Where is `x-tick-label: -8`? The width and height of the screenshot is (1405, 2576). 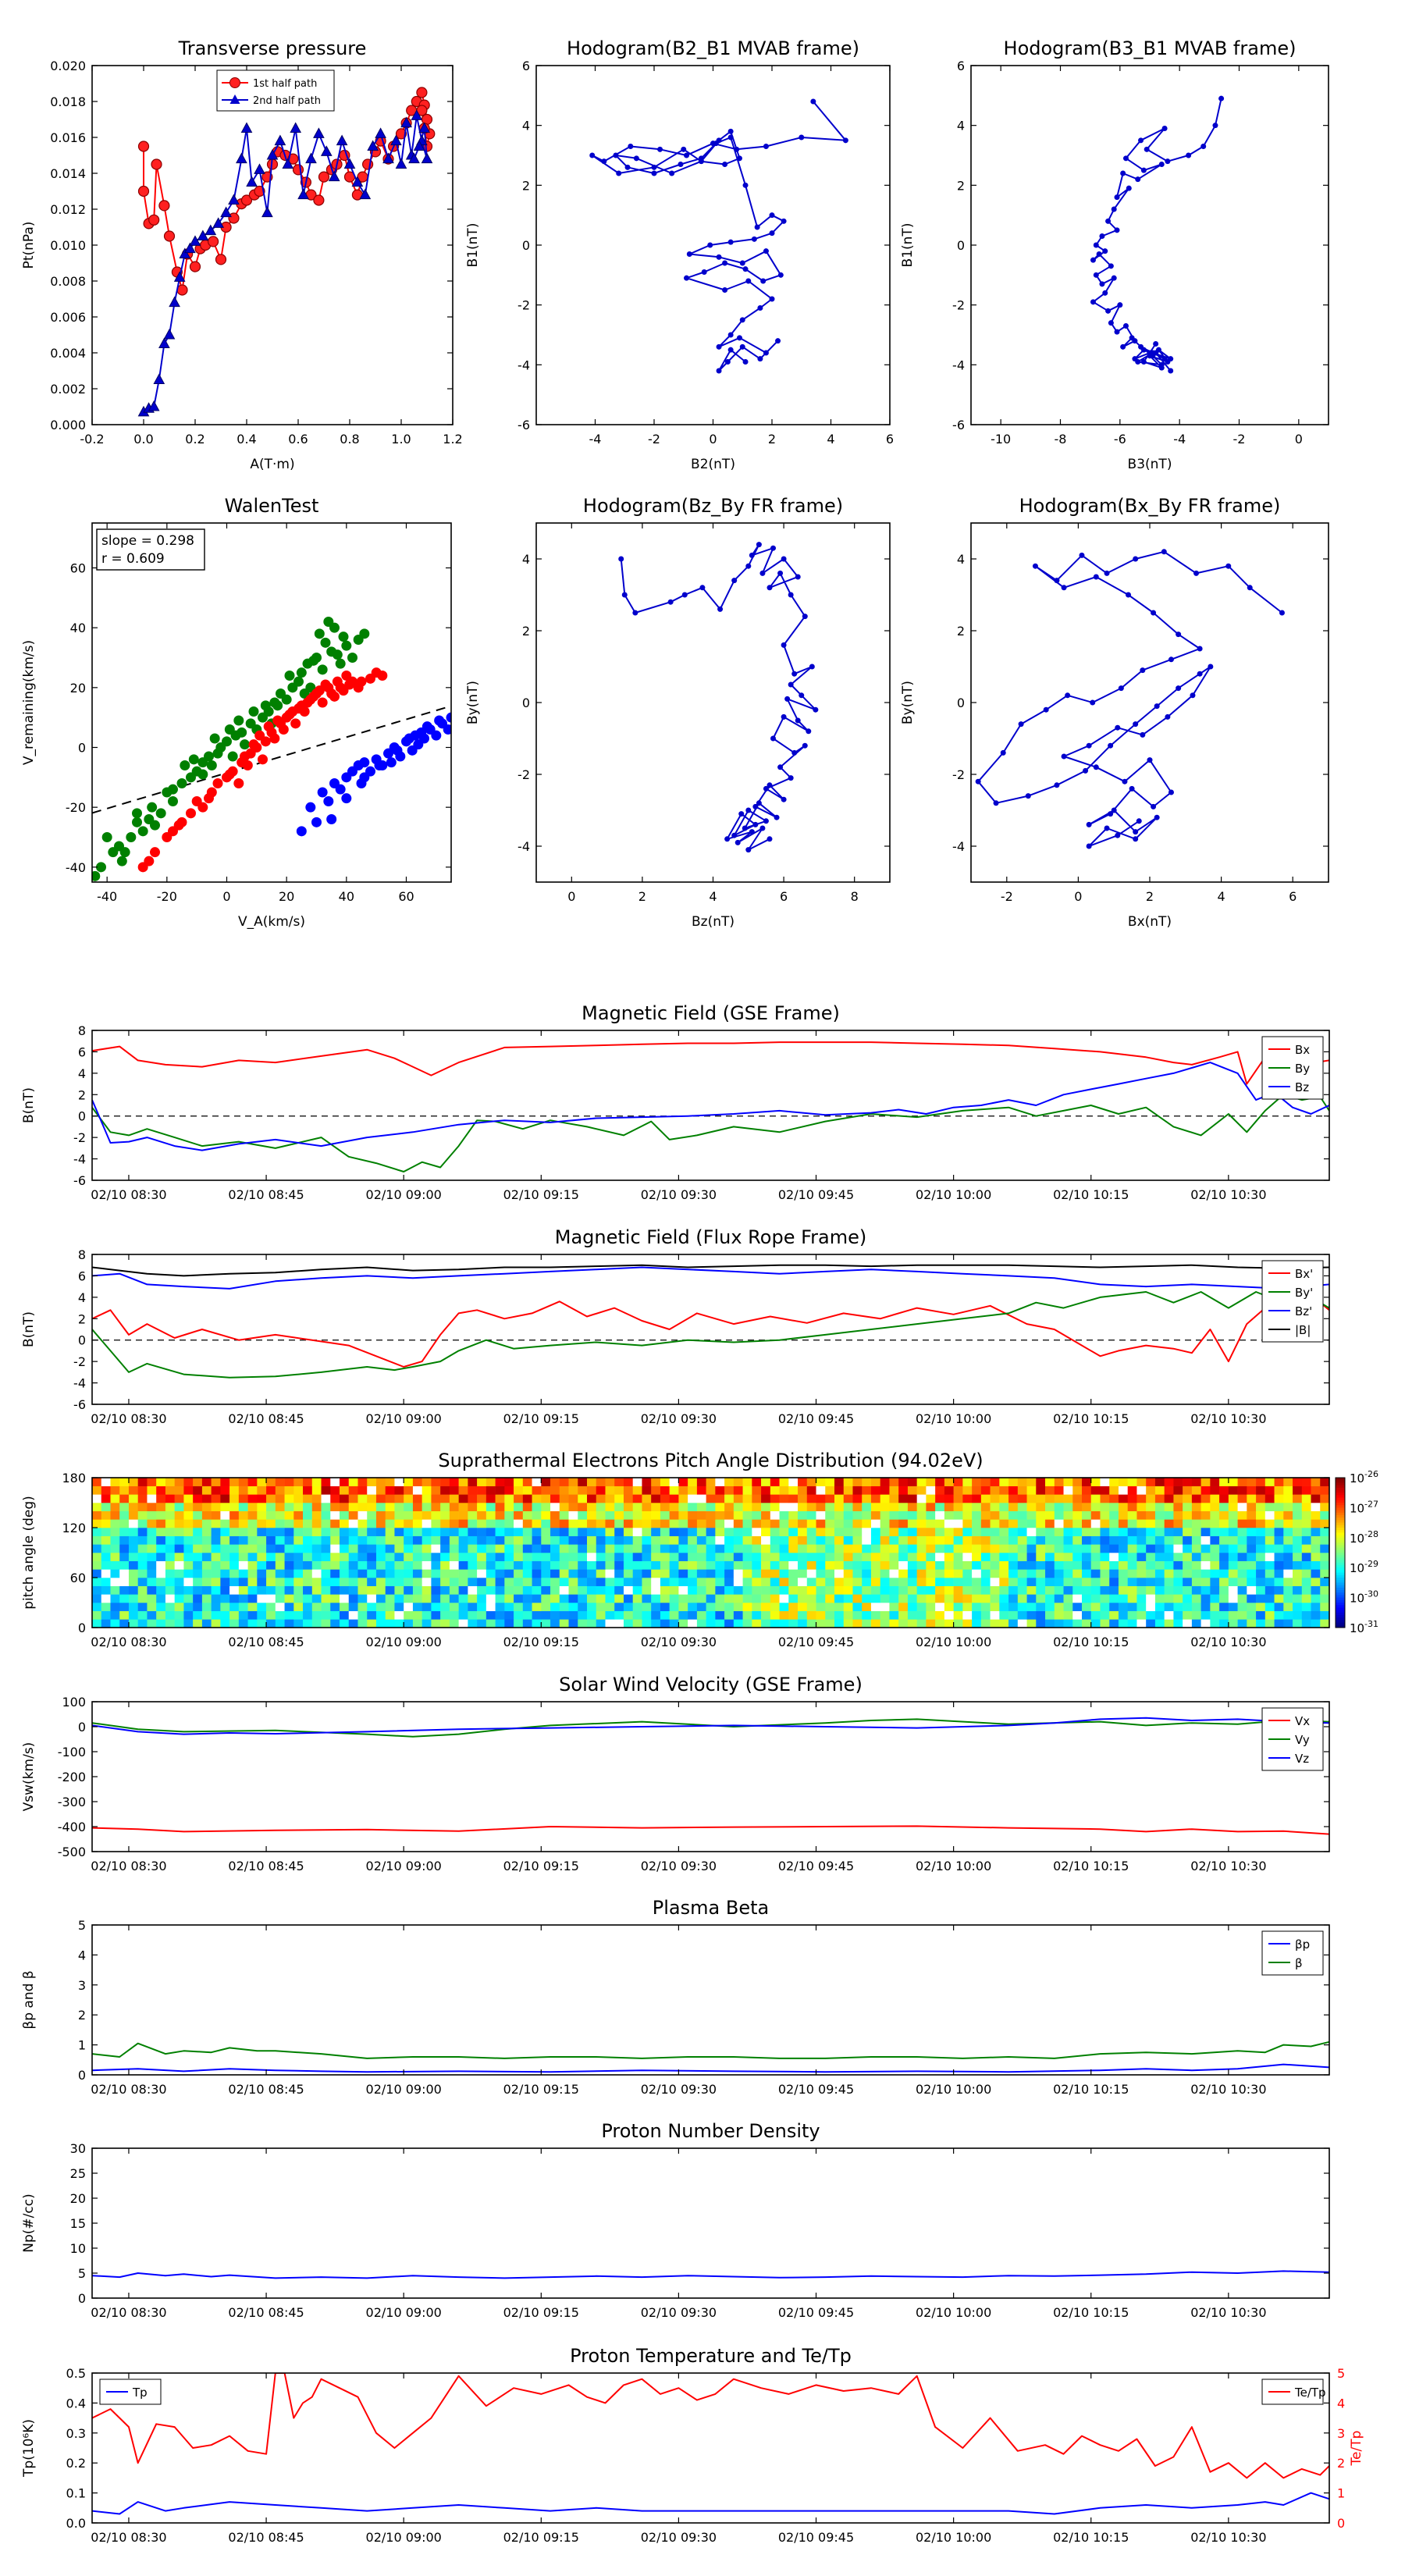
x-tick-label: -8 is located at coordinates (1061, 439).